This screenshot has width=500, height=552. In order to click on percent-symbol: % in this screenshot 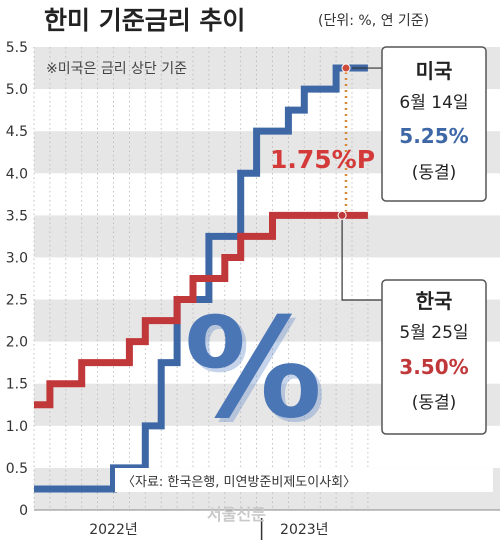, I will do `click(253, 368)`.